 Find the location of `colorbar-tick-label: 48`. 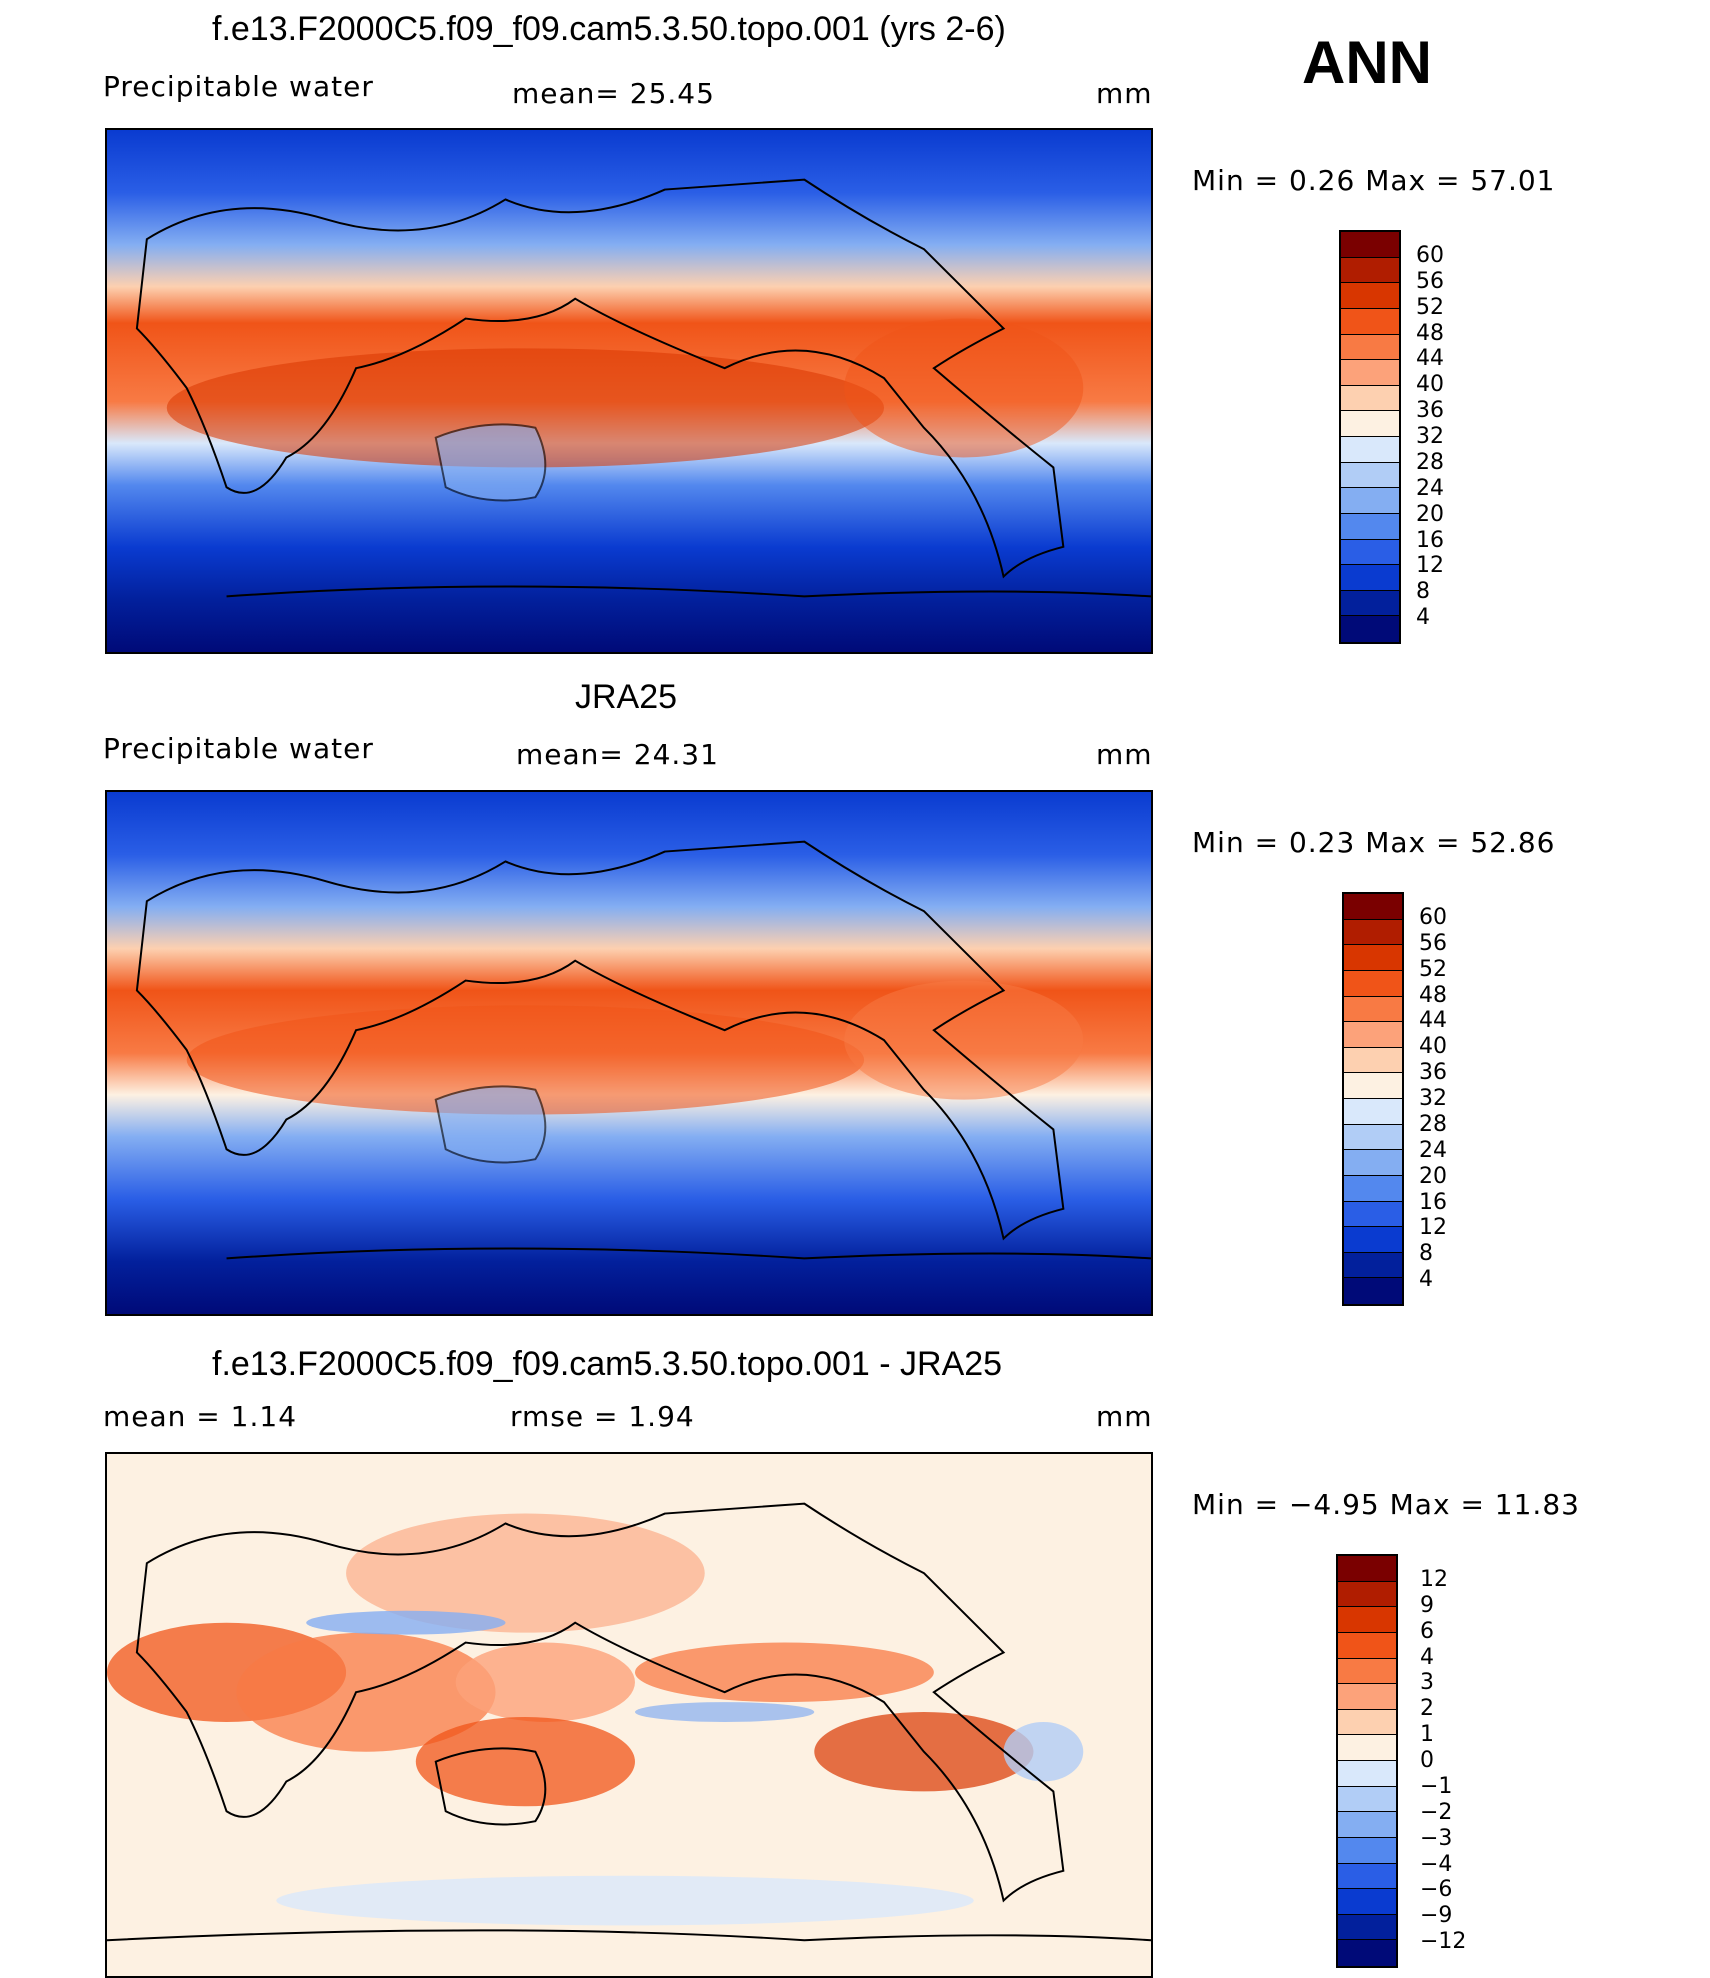

colorbar-tick-label: 48 is located at coordinates (1430, 333).